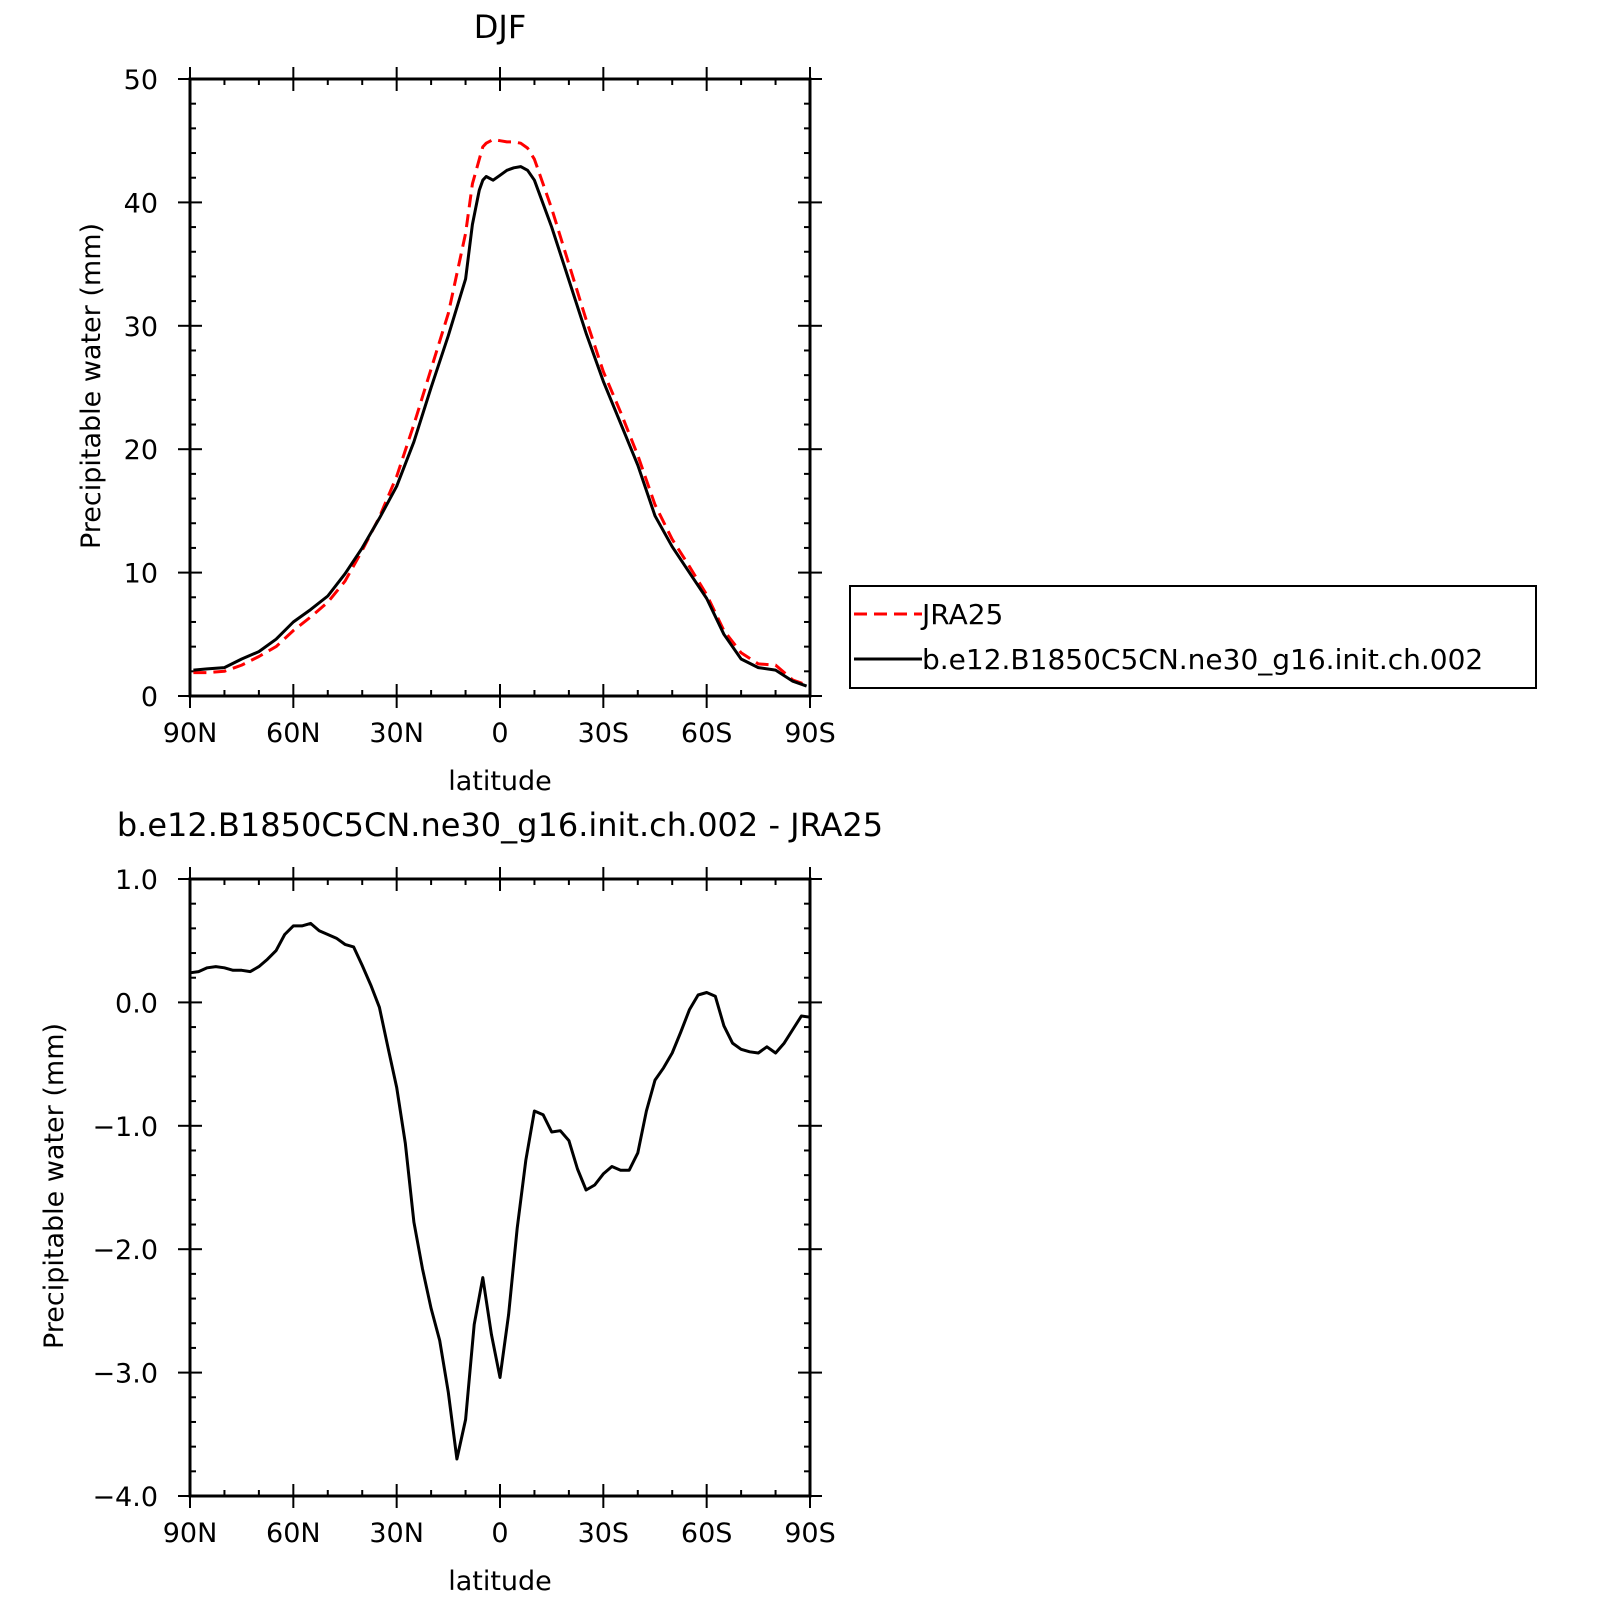  What do you see at coordinates (707, 733) in the screenshot?
I see `top-xtick-label: 60S` at bounding box center [707, 733].